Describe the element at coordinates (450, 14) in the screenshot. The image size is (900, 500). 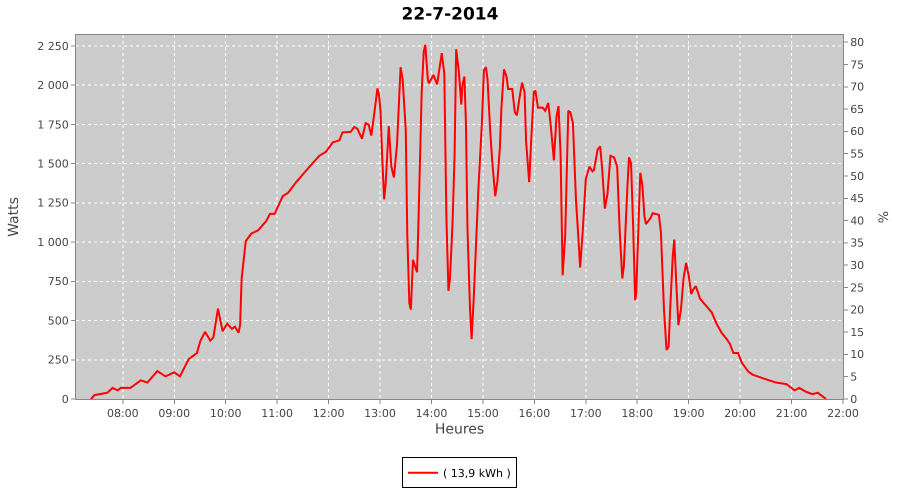
I see `chart-title: 22-7-2014` at that location.